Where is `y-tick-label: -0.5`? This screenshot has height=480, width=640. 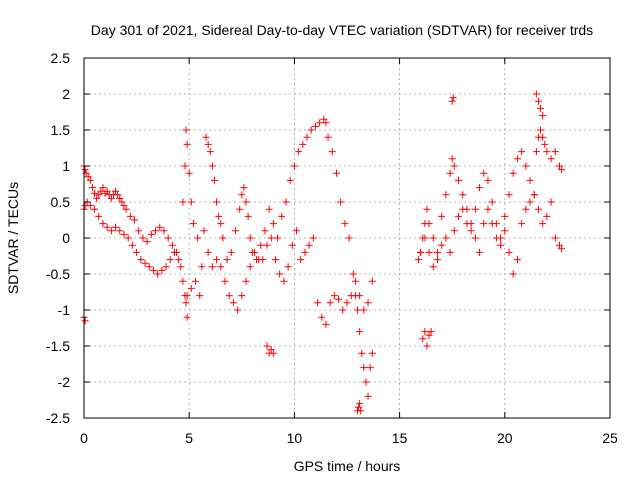 y-tick-label: -0.5 is located at coordinates (58, 274).